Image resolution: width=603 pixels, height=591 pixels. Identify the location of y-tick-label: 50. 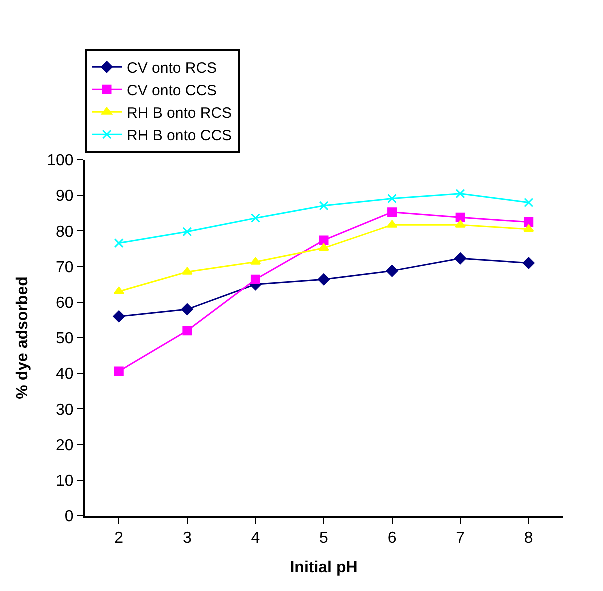
(65, 339).